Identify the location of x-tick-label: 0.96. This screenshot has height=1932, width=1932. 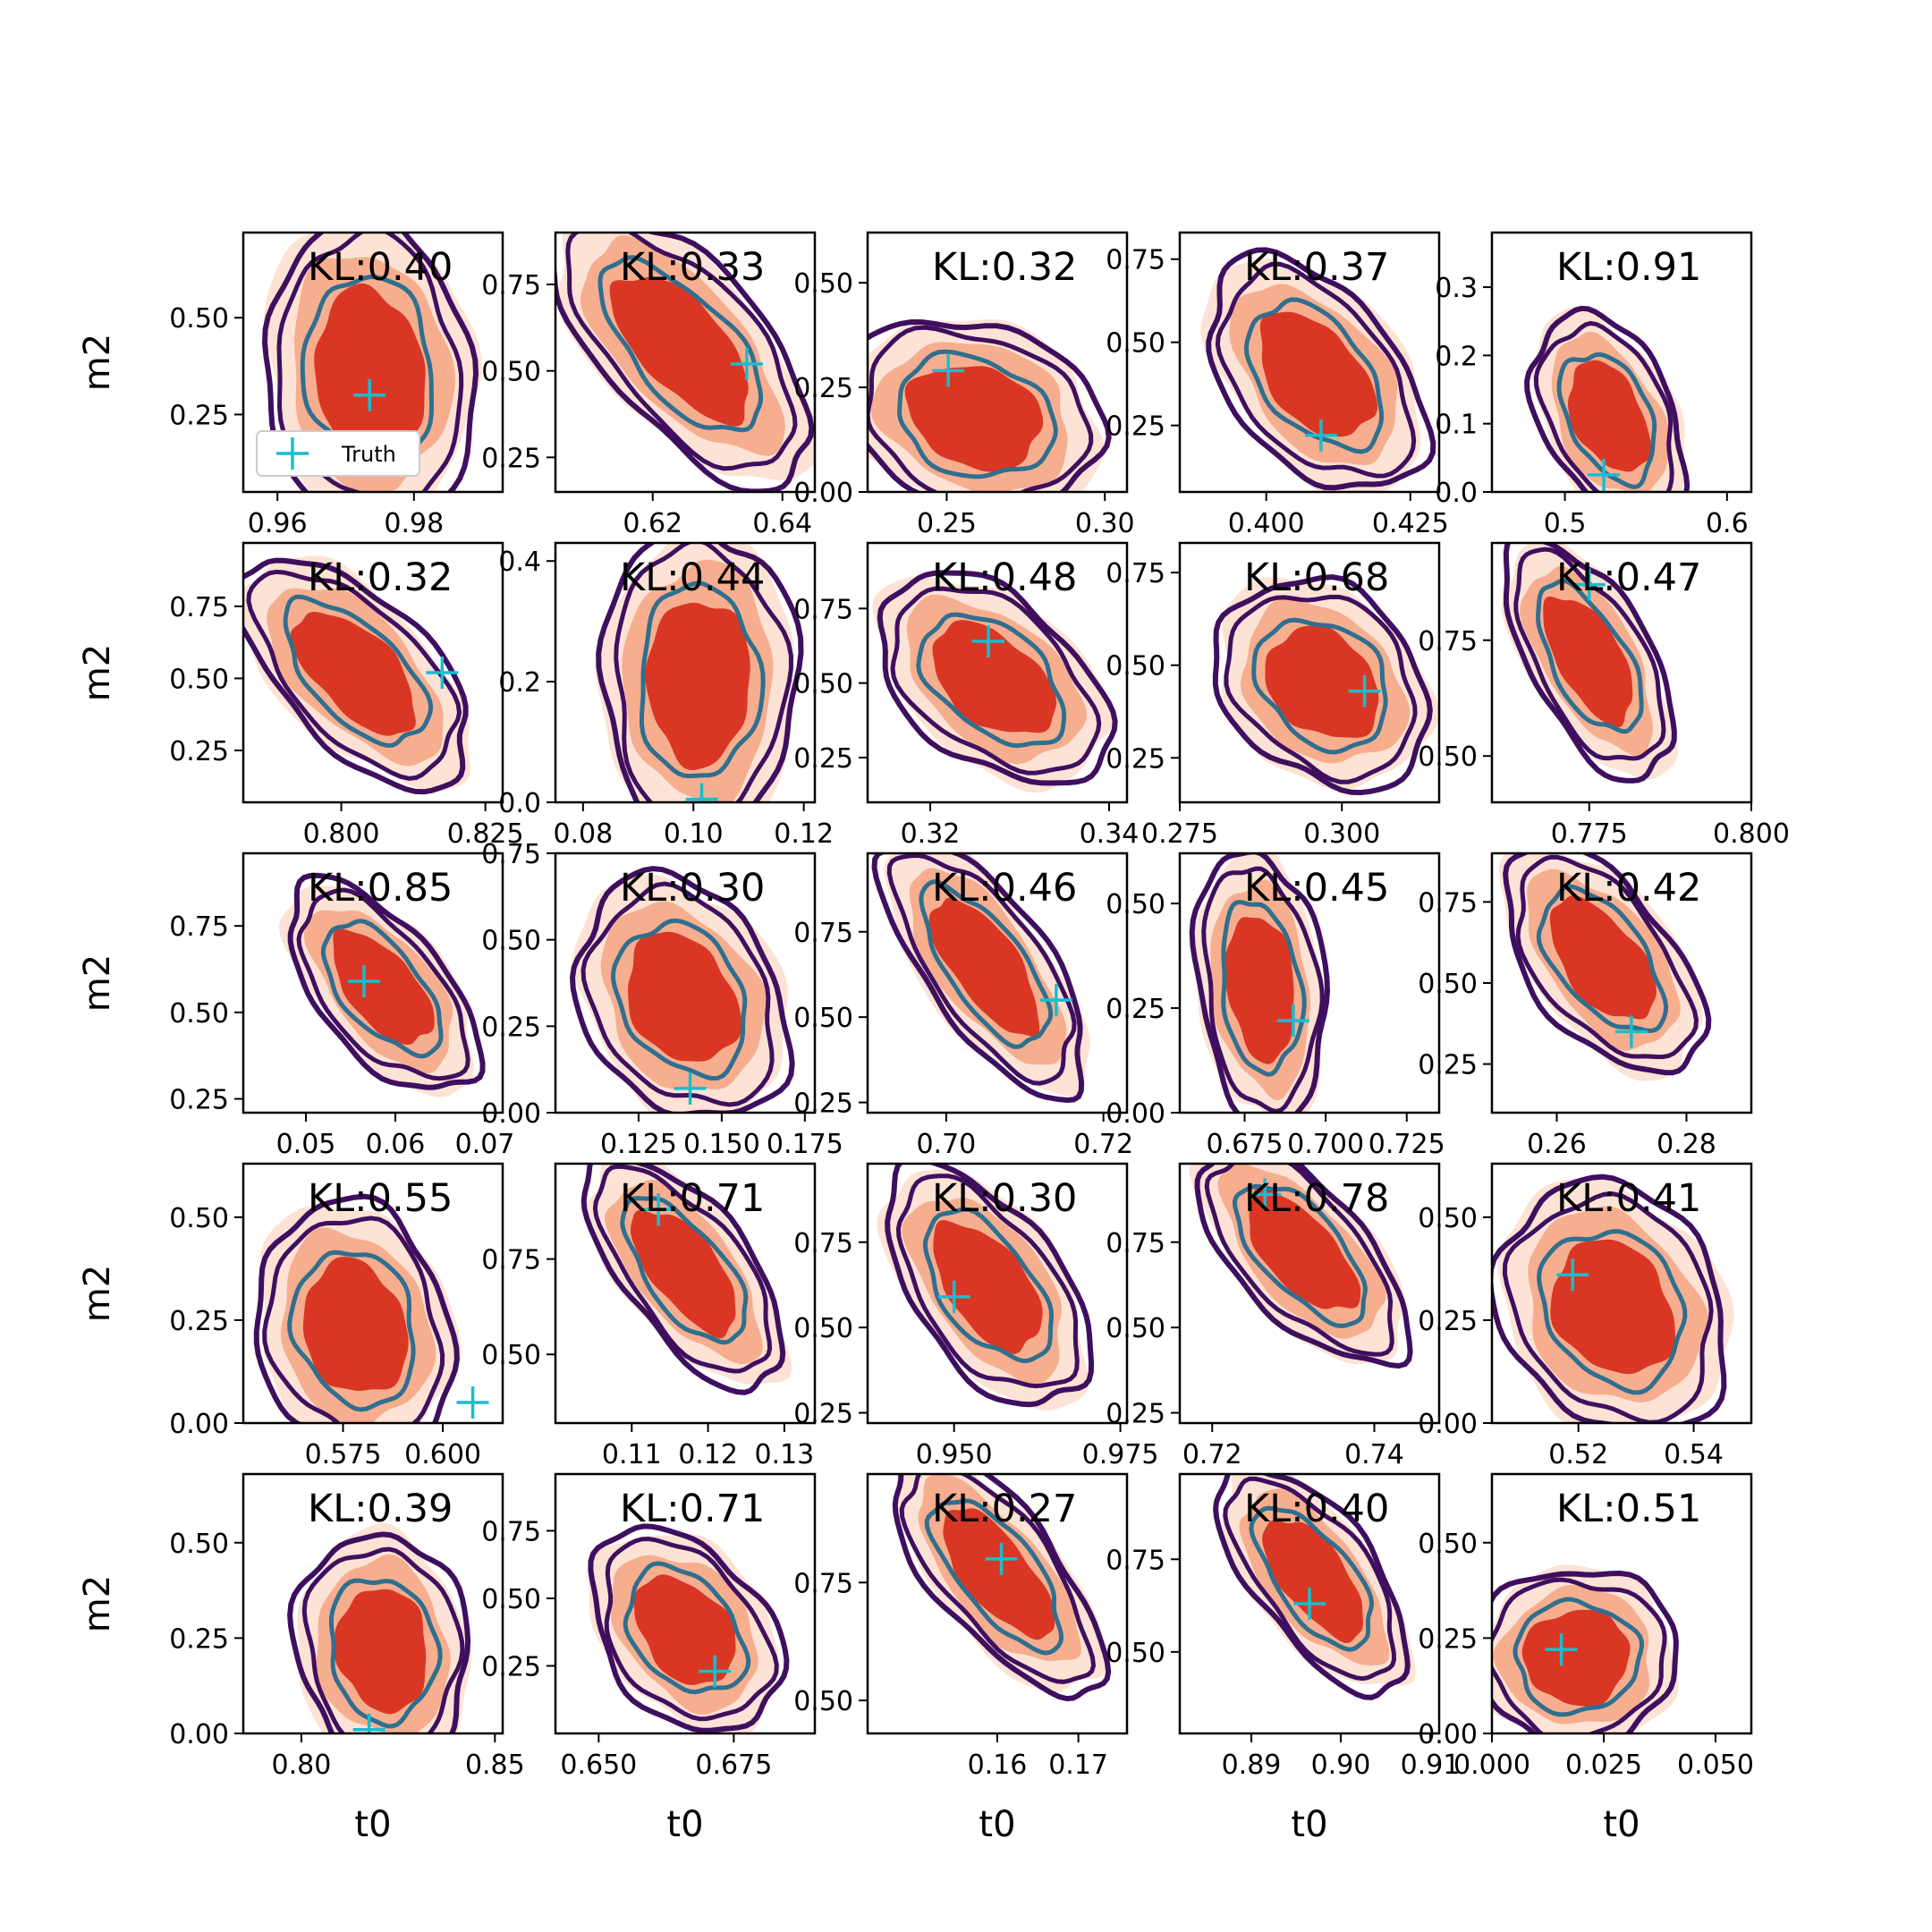
(278, 523).